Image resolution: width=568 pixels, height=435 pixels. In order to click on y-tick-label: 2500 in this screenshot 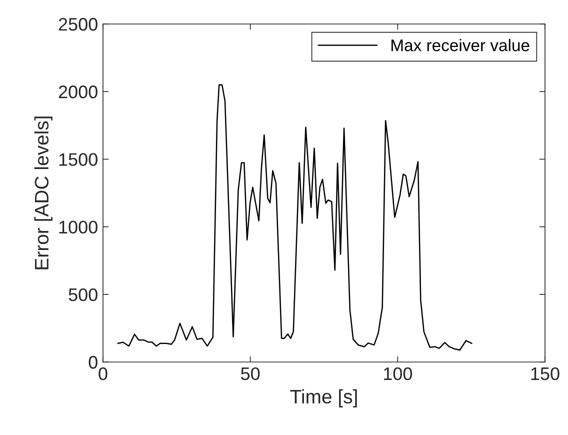, I will do `click(78, 24)`.